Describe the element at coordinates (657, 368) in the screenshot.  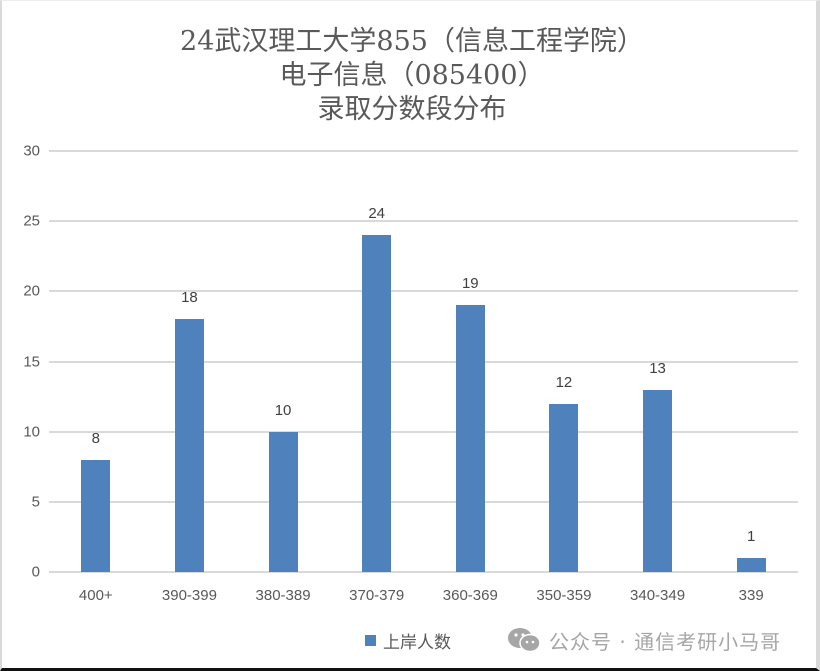
I see `data-label: 13` at that location.